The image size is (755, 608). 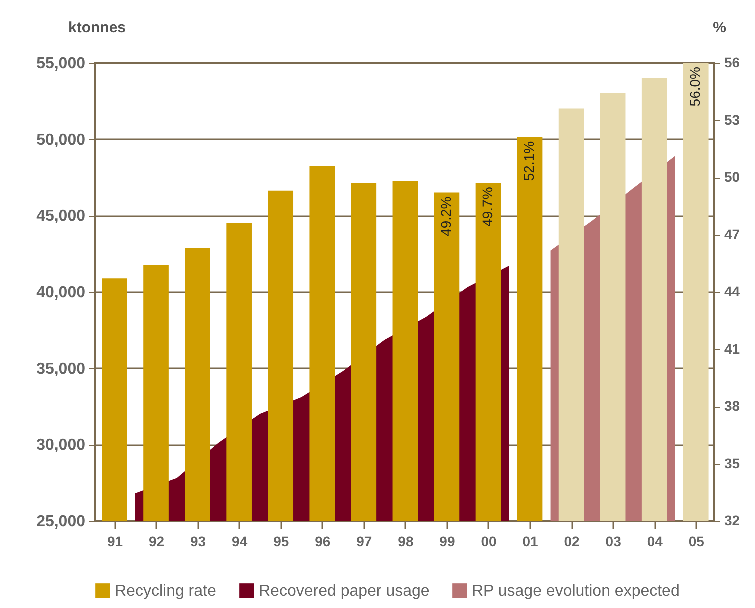 What do you see at coordinates (719, 28) in the screenshot?
I see `y2-axis-title: %` at bounding box center [719, 28].